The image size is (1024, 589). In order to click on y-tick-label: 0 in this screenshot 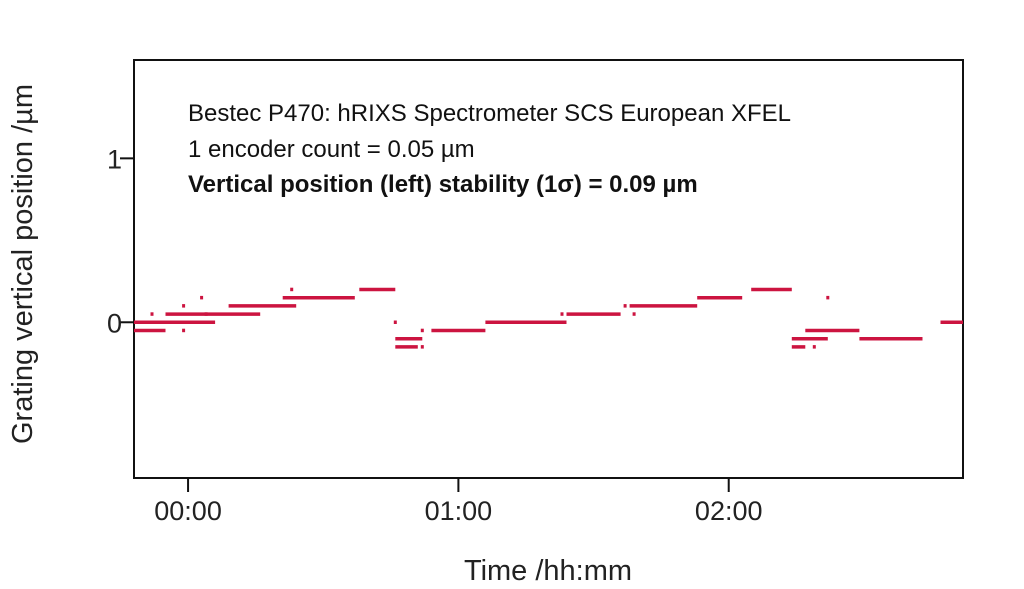, I will do `click(114, 323)`.